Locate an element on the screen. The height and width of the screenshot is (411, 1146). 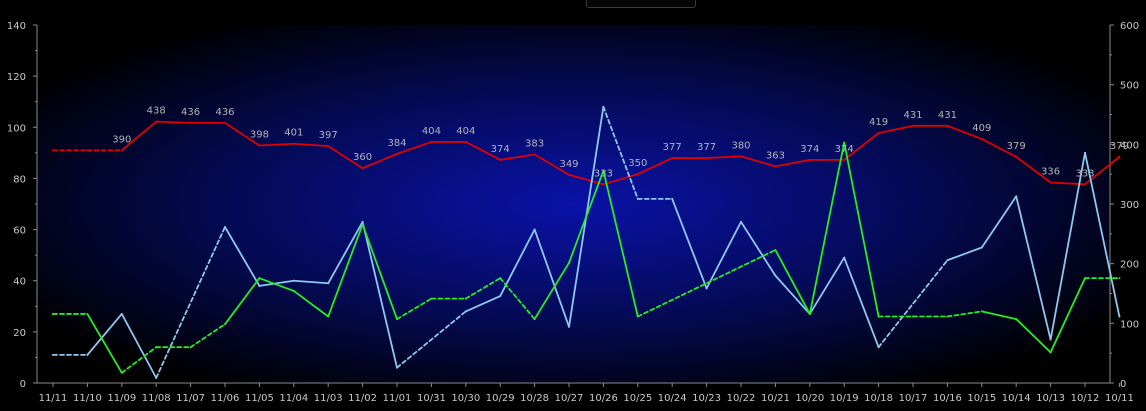
series-0-data-label: 384 is located at coordinates (396, 143).